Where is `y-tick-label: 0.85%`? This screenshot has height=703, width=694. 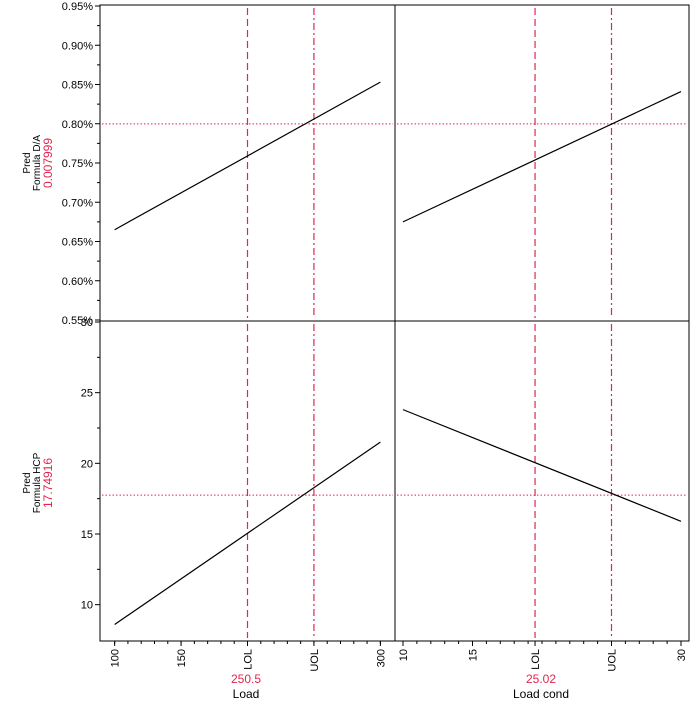
y-tick-label: 0.85% is located at coordinates (77, 86).